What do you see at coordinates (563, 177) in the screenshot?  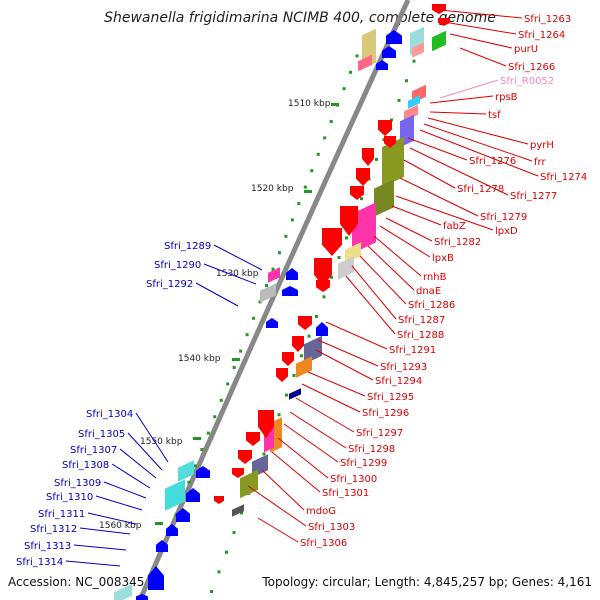 I see `gene-label: Sfri_1274` at bounding box center [563, 177].